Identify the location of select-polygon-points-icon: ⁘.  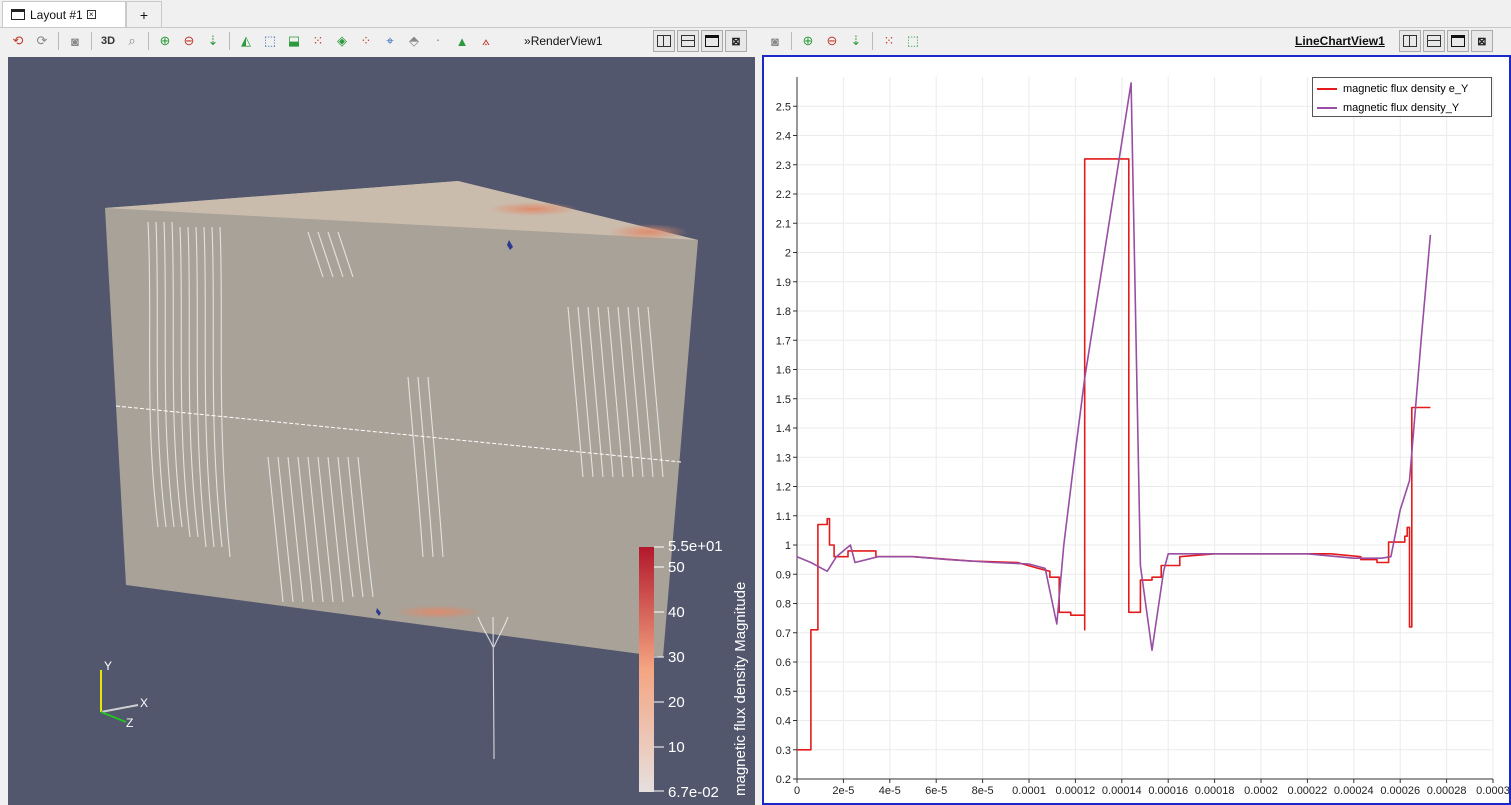
(366, 40).